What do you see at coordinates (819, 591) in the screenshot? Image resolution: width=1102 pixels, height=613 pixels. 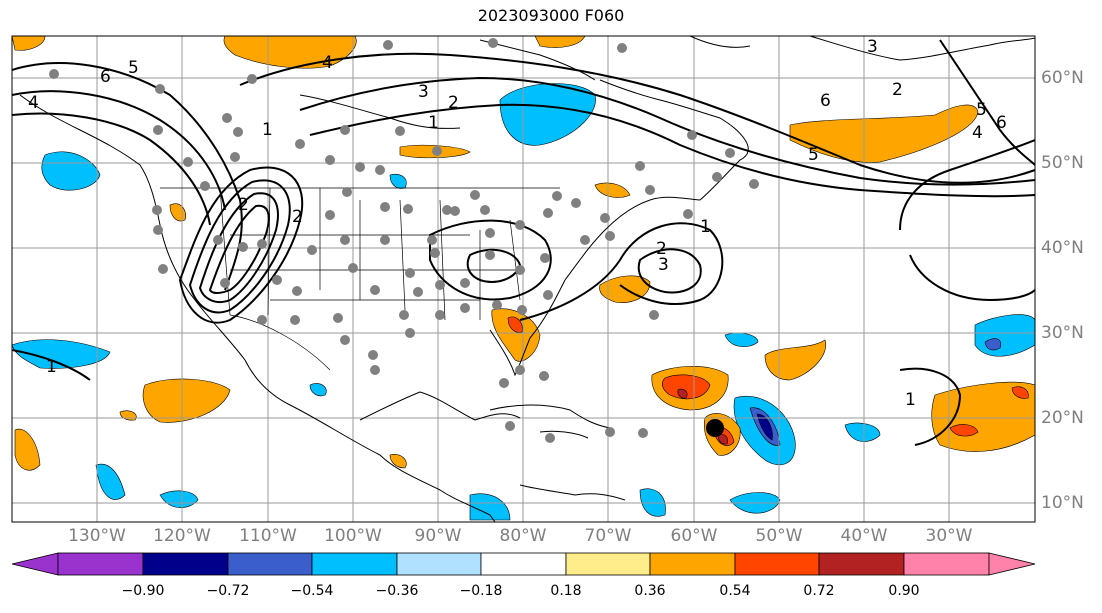 I see `colorbar-tick-label: 0.72` at bounding box center [819, 591].